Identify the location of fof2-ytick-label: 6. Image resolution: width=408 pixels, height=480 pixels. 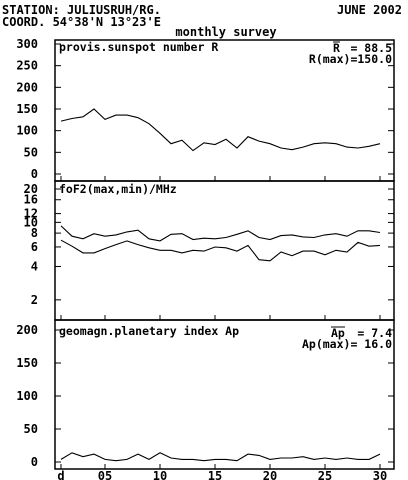
(34, 247).